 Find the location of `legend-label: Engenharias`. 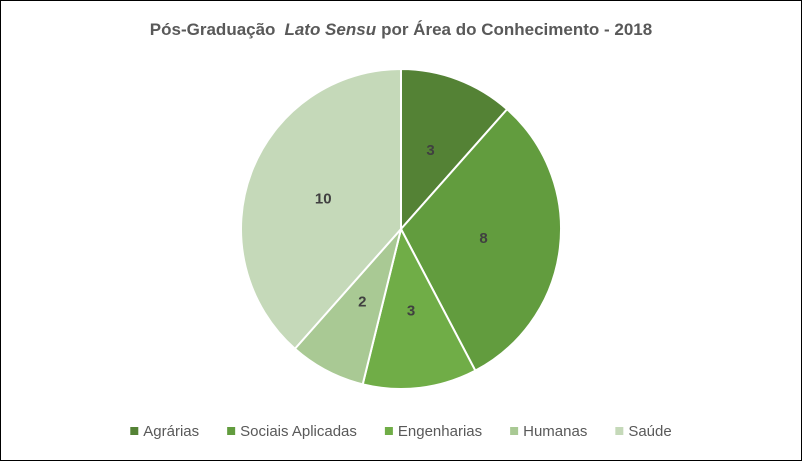

legend-label: Engenharias is located at coordinates (440, 431).